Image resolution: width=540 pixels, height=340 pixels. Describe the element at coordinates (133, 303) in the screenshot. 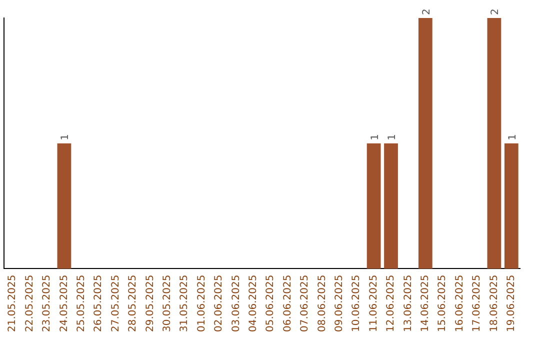

I see `x-tick-label: 28.05.2025` at that location.